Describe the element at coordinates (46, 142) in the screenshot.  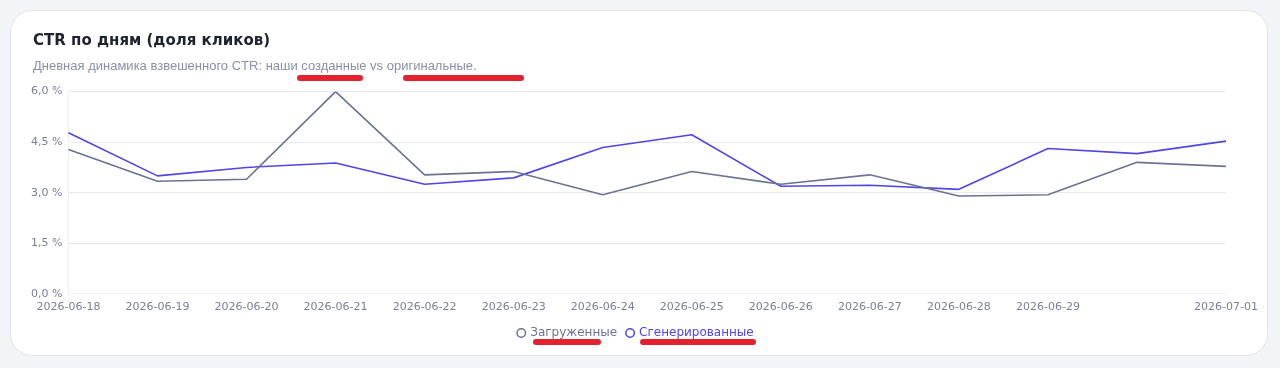
I see `y-tick-label: 4,5 %` at that location.